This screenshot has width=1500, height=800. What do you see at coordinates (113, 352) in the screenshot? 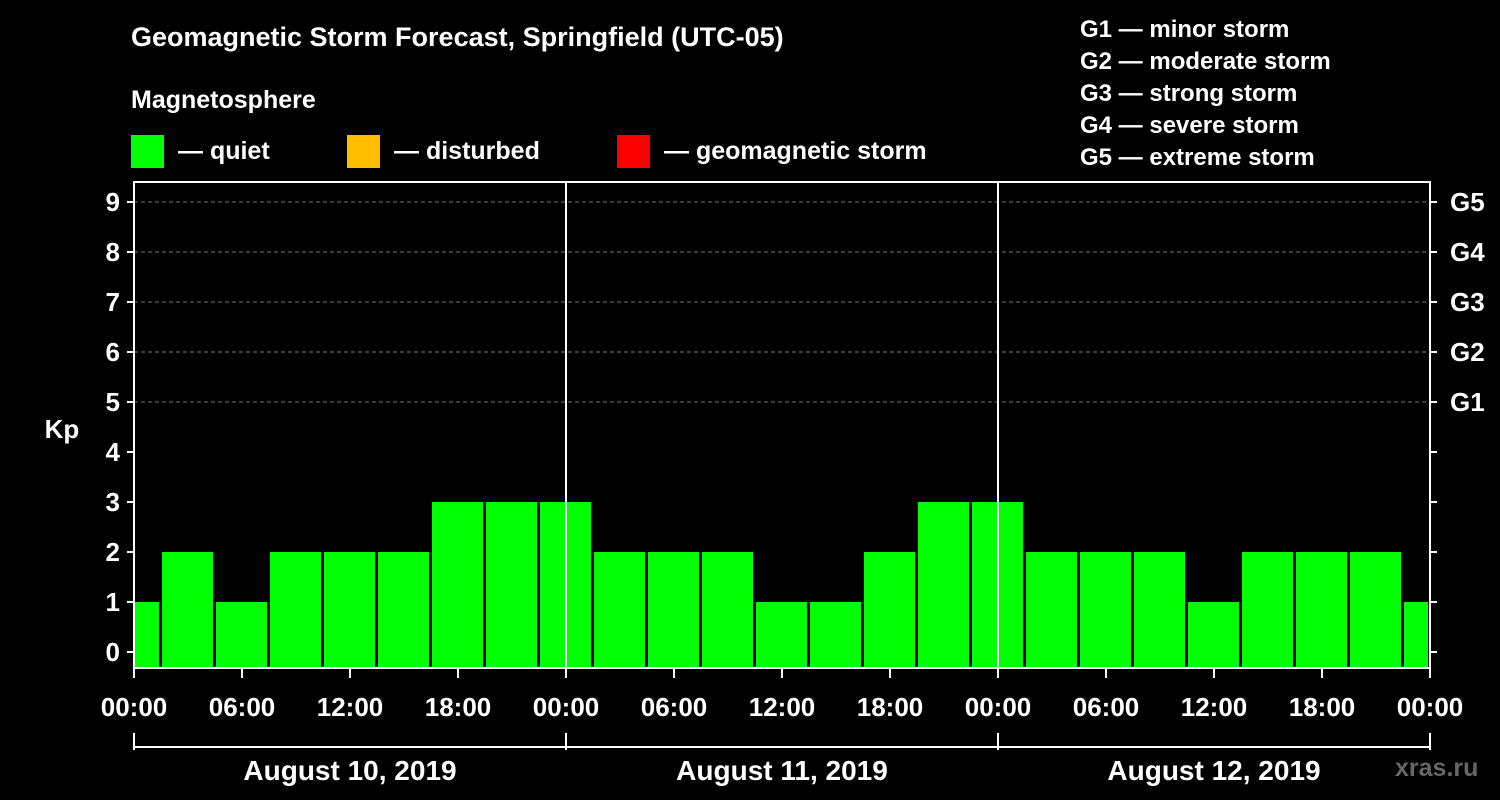
I see `ytick-label-6: 6` at bounding box center [113, 352].